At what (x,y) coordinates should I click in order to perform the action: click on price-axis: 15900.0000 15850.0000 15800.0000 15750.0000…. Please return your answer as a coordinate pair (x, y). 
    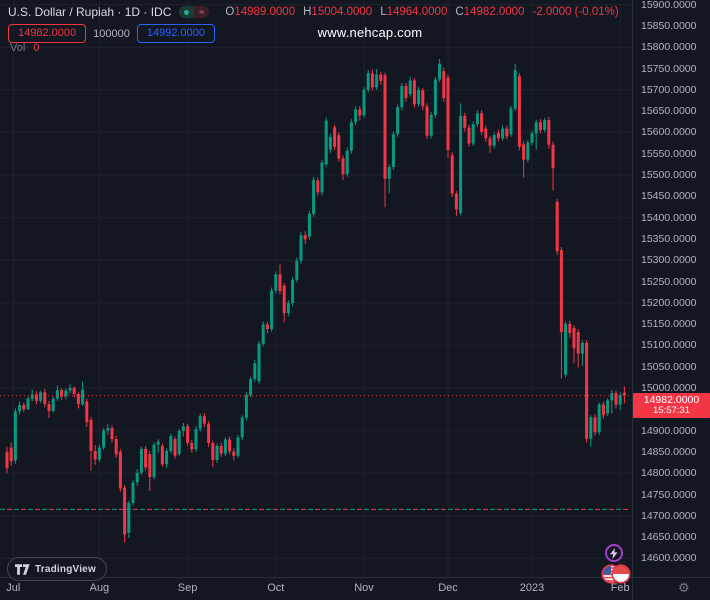
    Looking at the image, I should click on (671, 288).